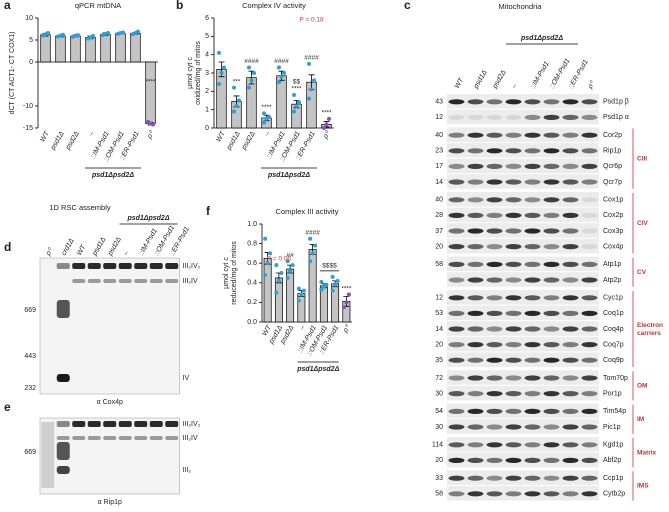 This screenshot has width=669, height=512. I want to click on mw-marker: 12, so click(439, 117).